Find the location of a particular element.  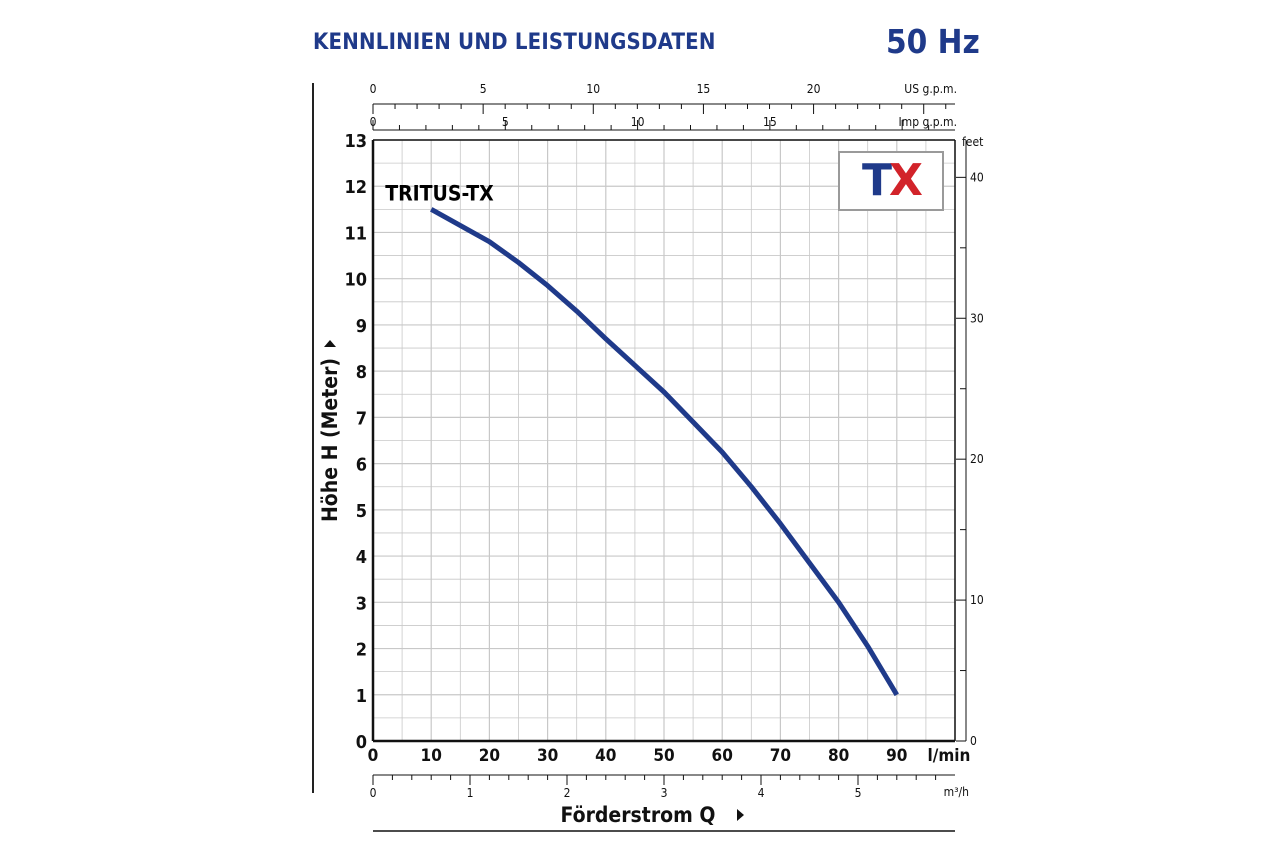

feet-tick-label: 0 is located at coordinates (973, 741).